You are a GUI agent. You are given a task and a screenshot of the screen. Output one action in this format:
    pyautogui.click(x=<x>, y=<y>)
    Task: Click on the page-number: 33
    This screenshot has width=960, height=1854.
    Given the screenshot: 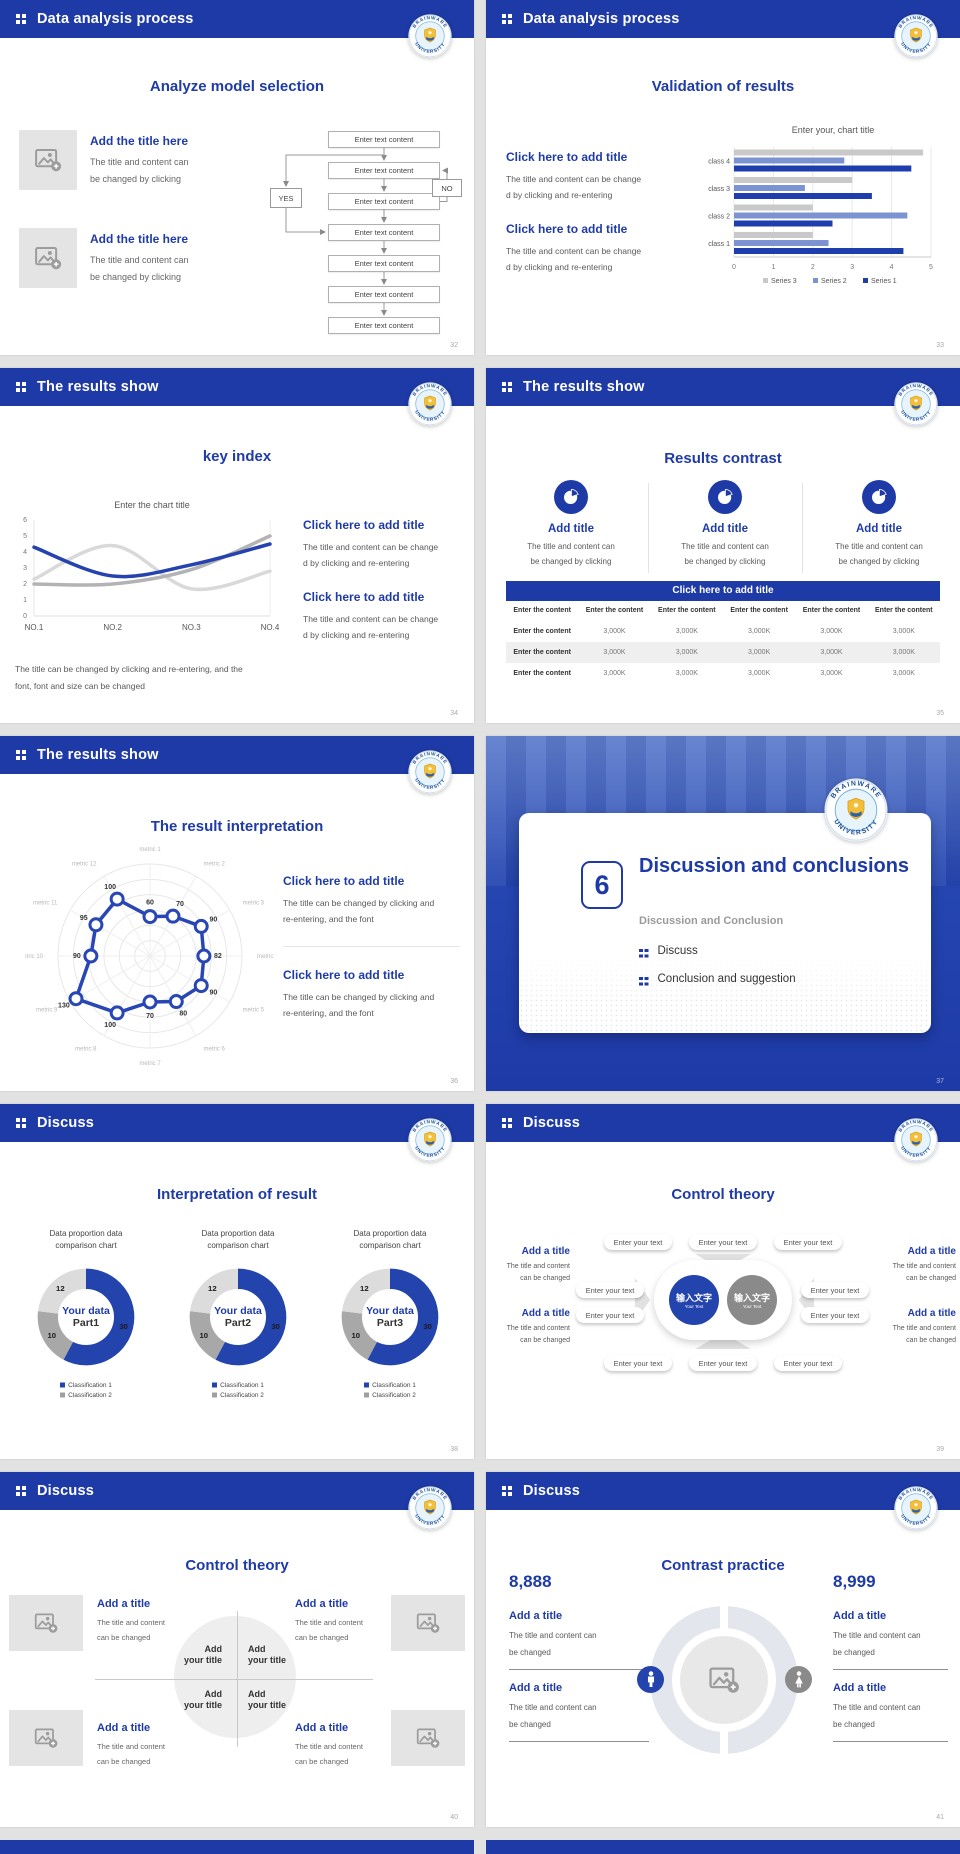 What is the action you would take?
    pyautogui.click(x=940, y=345)
    